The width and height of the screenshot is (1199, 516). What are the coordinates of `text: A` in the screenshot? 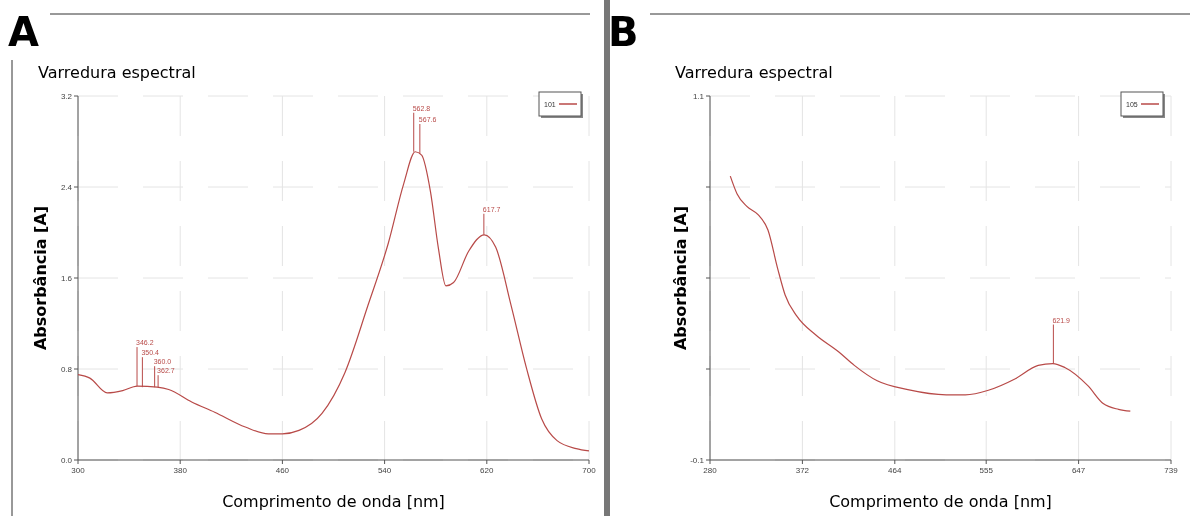 It's located at (23, 32).